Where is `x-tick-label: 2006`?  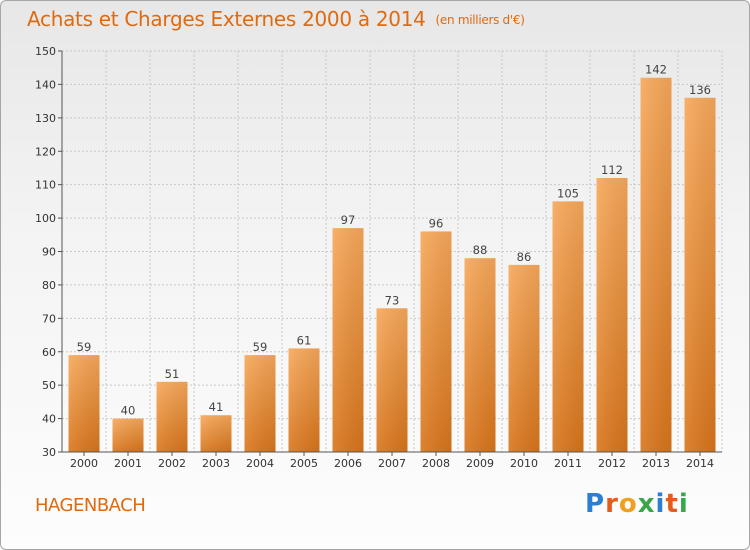 x-tick-label: 2006 is located at coordinates (348, 463).